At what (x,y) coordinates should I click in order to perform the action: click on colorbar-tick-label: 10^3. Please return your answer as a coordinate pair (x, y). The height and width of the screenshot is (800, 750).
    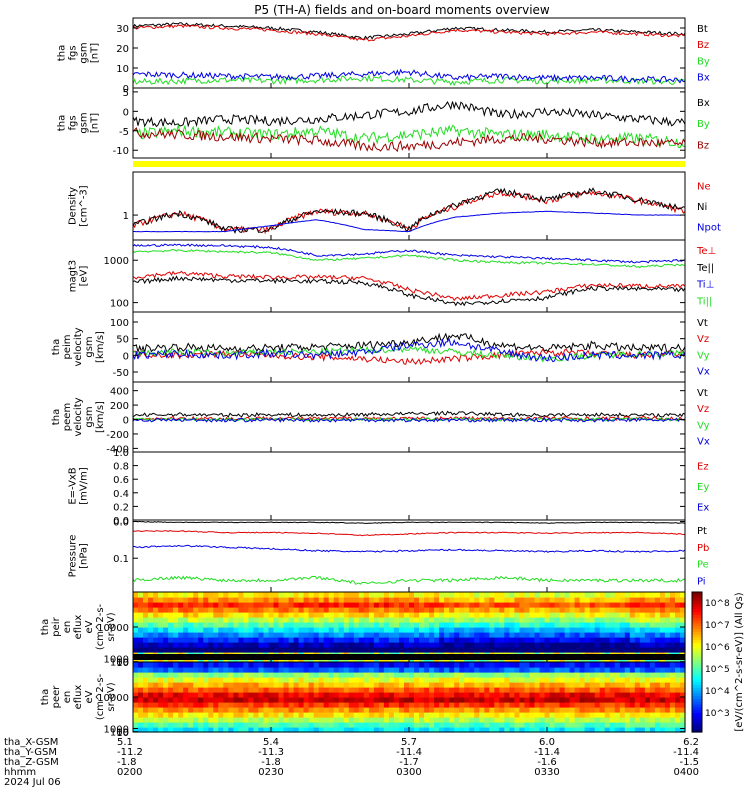
    Looking at the image, I should click on (717, 714).